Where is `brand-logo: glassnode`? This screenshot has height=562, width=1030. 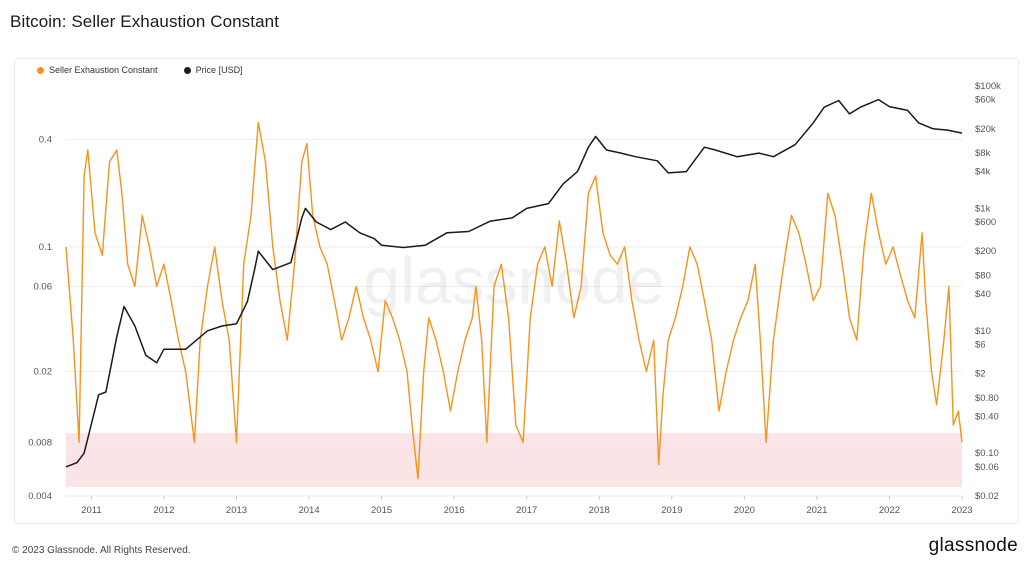 brand-logo: glassnode is located at coordinates (973, 545).